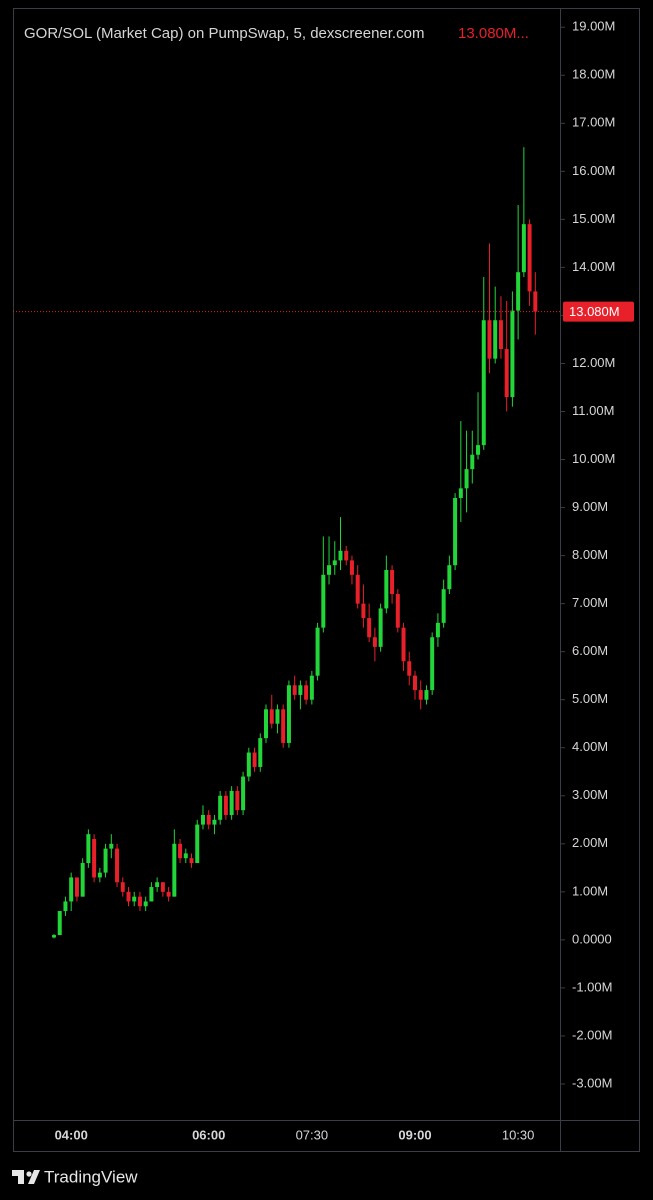  Describe the element at coordinates (590, 554) in the screenshot. I see `y-tick-label: 8.00M` at that location.